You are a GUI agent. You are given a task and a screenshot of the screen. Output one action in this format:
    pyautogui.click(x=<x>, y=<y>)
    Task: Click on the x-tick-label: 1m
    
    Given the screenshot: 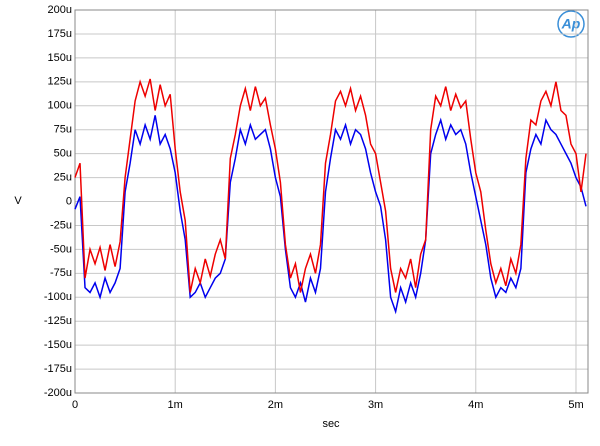 What is the action you would take?
    pyautogui.click(x=175, y=405)
    